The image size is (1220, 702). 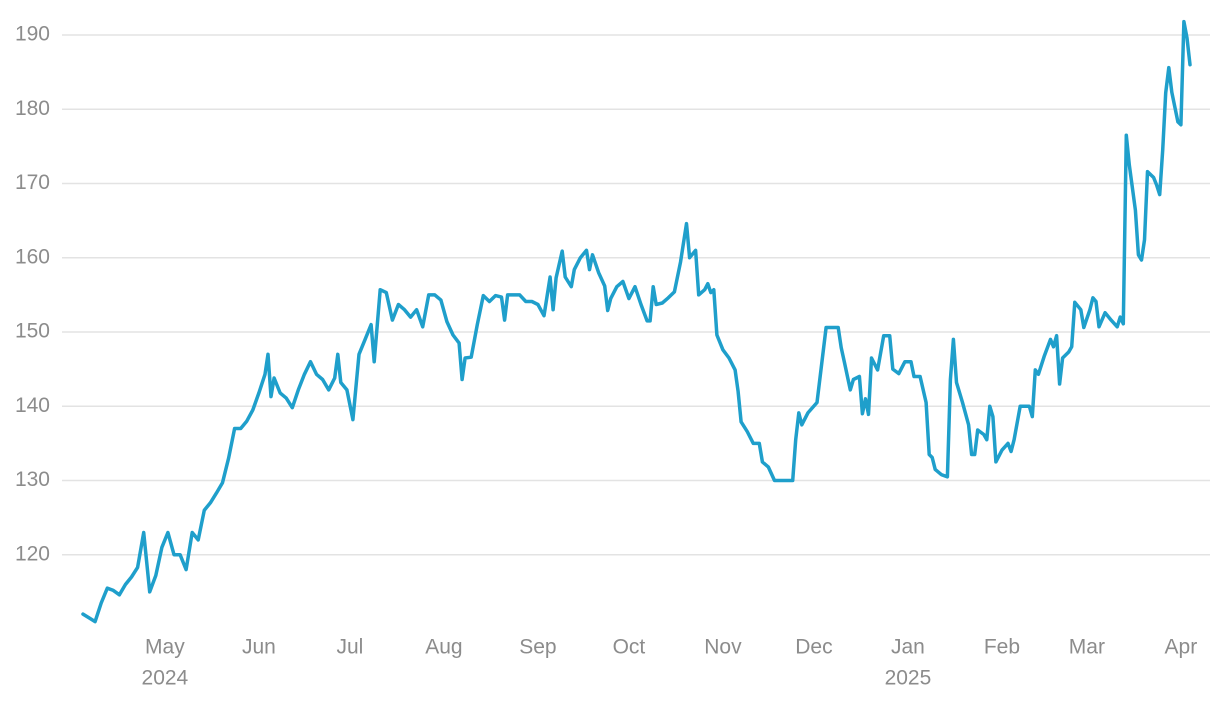 I want to click on y-tick-label: 160, so click(x=32, y=256).